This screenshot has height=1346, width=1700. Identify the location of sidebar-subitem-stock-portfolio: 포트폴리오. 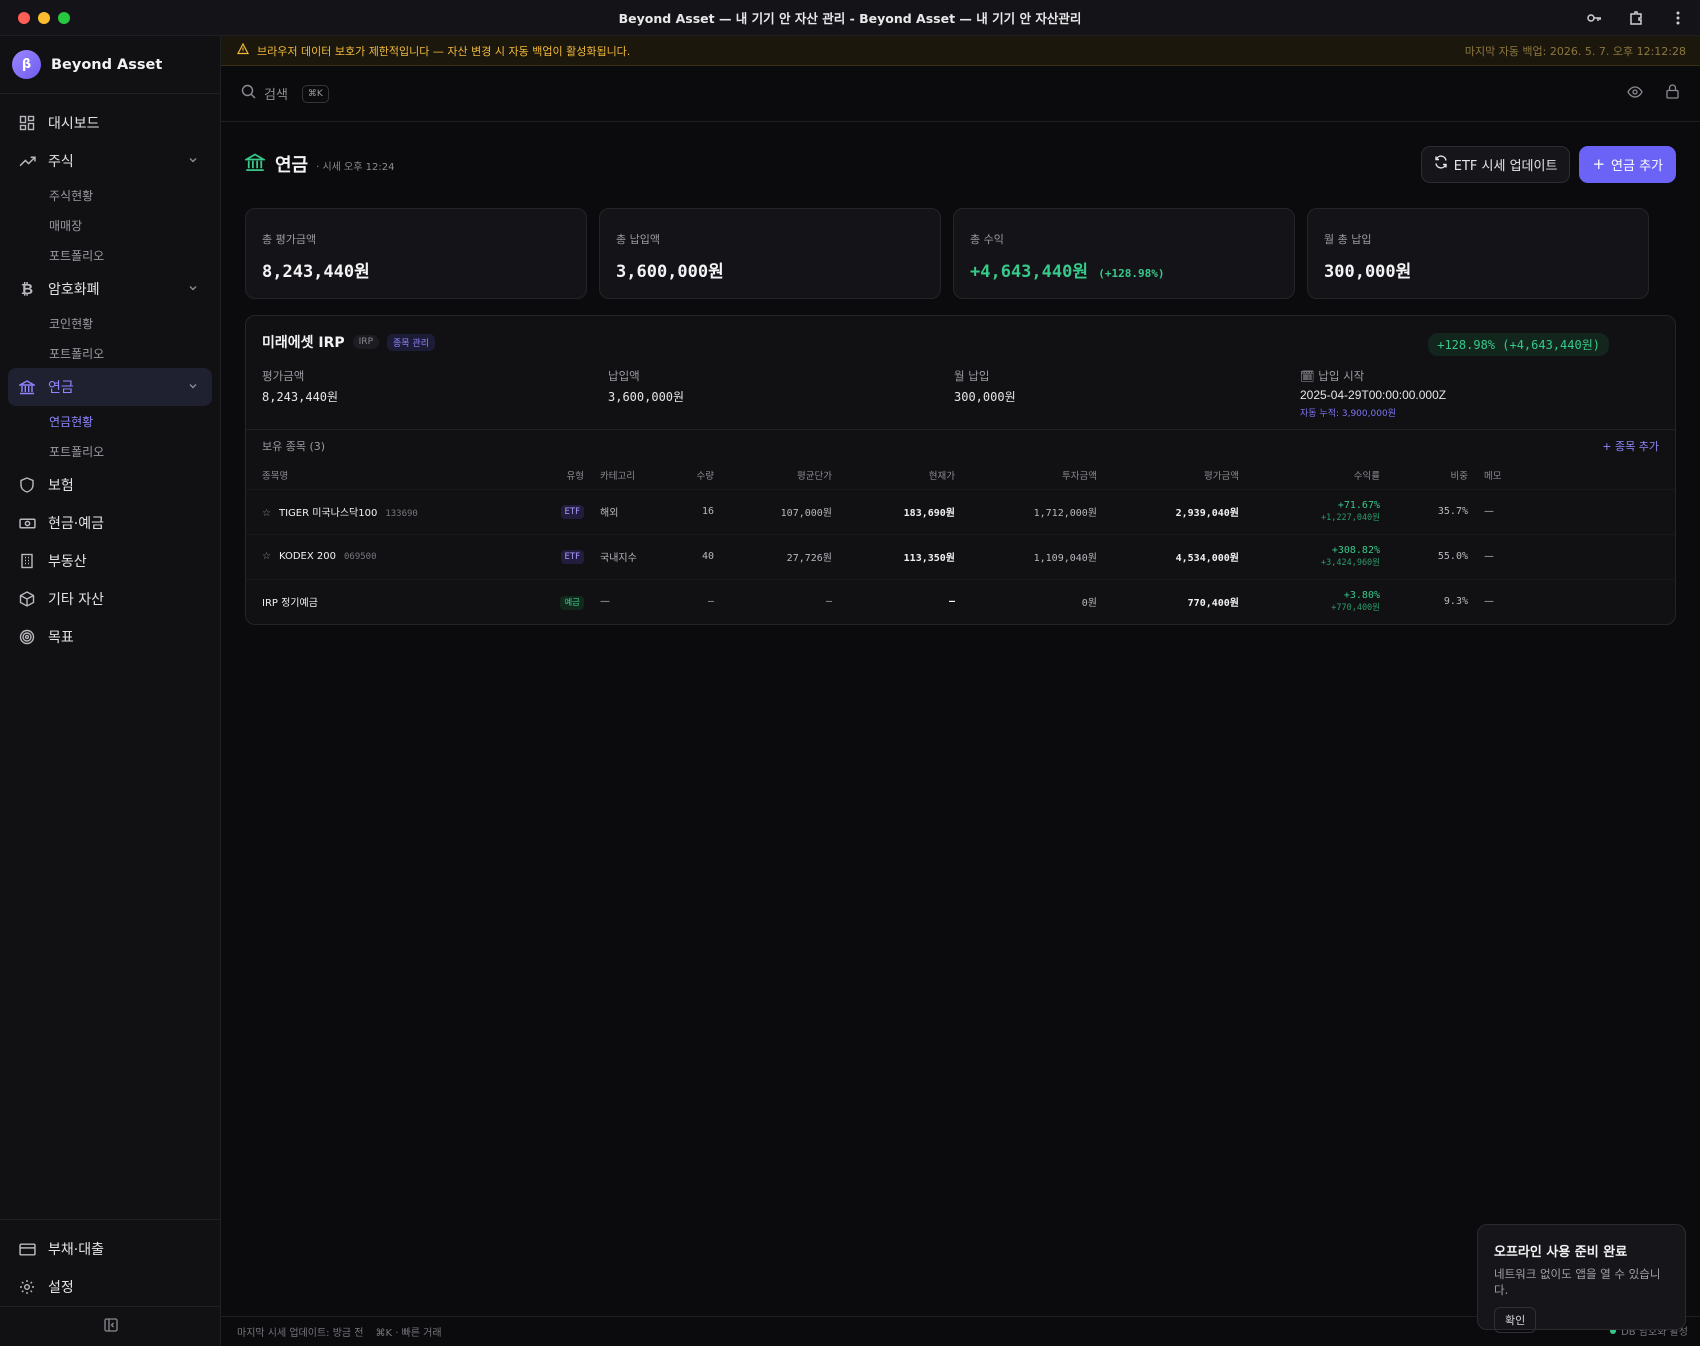
(77, 255).